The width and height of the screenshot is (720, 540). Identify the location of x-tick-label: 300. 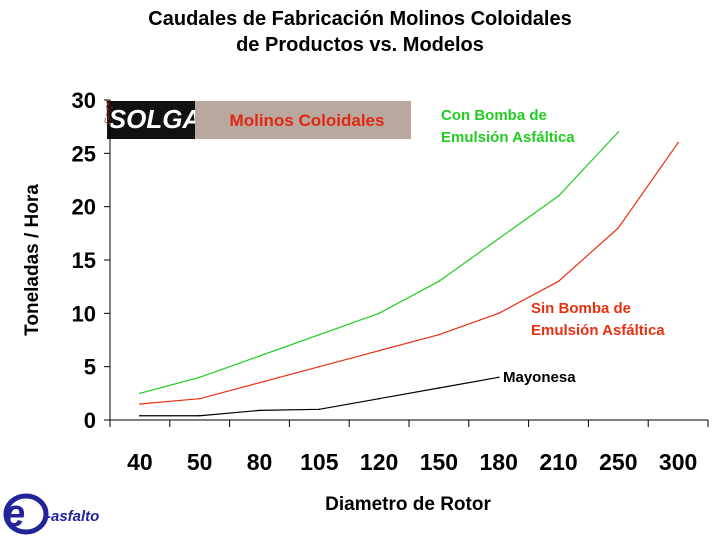
(678, 462).